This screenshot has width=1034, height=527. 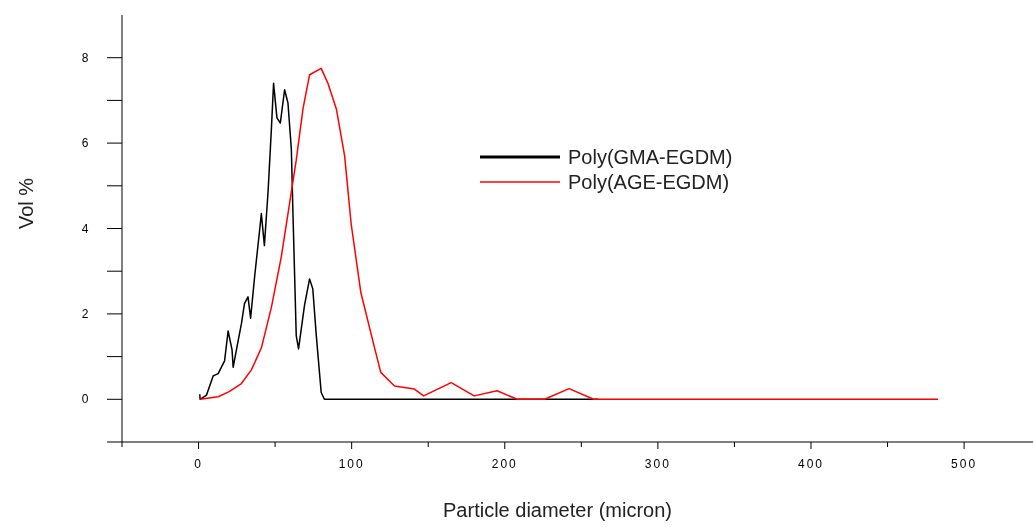 I want to click on x-tick-label: 300, so click(x=657, y=464).